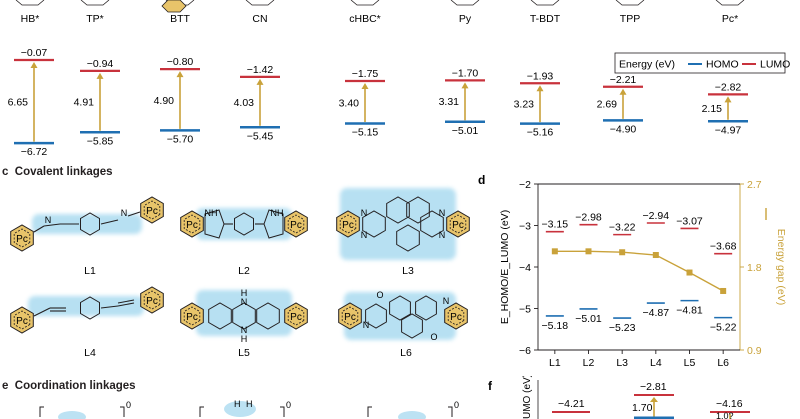 This screenshot has height=419, width=800. I want to click on thiophene-fragment, so click(174, 6).